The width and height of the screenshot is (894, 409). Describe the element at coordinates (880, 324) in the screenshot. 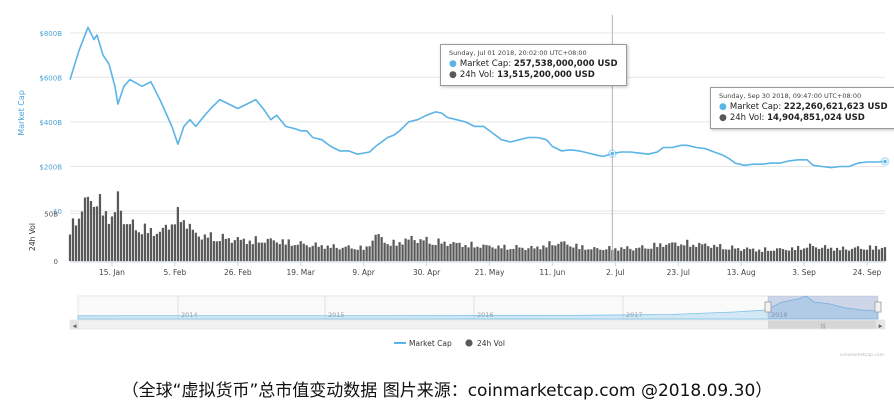

I see `scrollbar-right-button` at that location.